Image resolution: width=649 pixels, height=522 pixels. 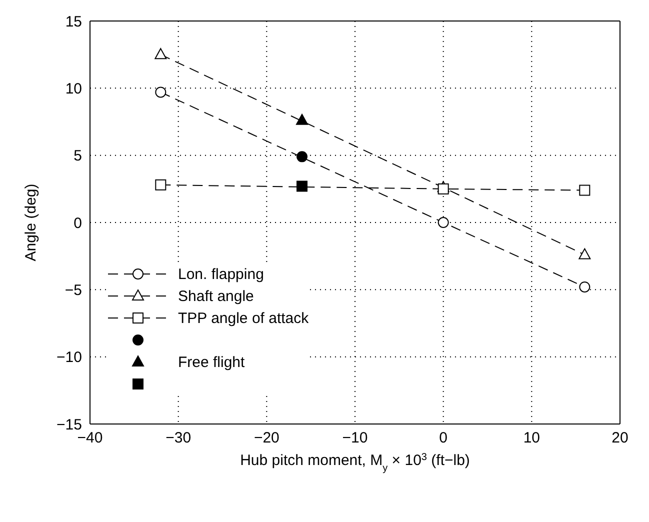 I want to click on x-tick-label: −10, so click(x=355, y=438).